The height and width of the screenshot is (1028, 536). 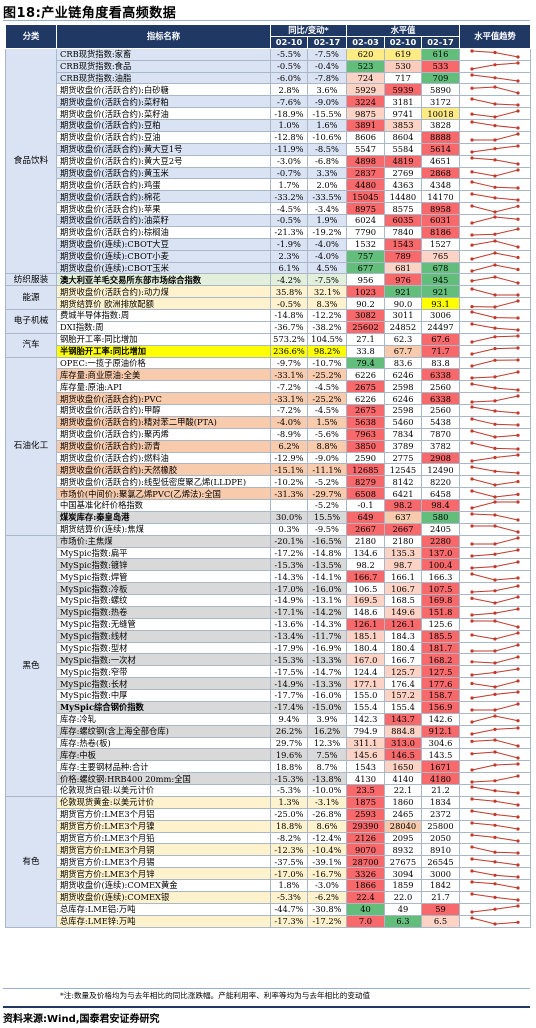 What do you see at coordinates (31, 321) in the screenshot?
I see `category-cell: 电子机械` at bounding box center [31, 321].